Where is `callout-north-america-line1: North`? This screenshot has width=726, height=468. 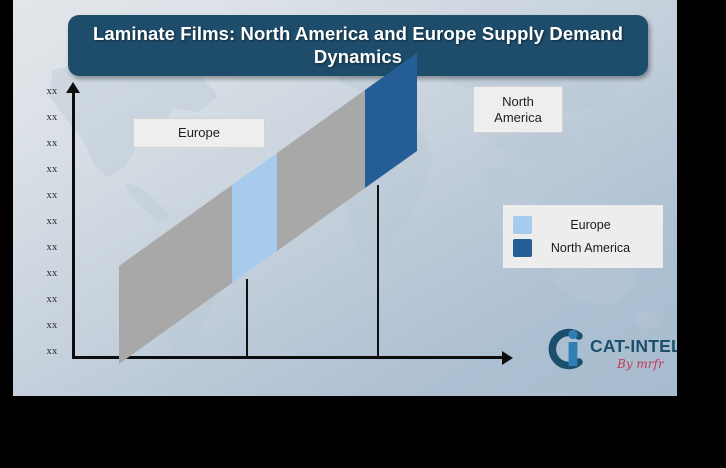 callout-north-america-line1: North is located at coordinates (518, 102).